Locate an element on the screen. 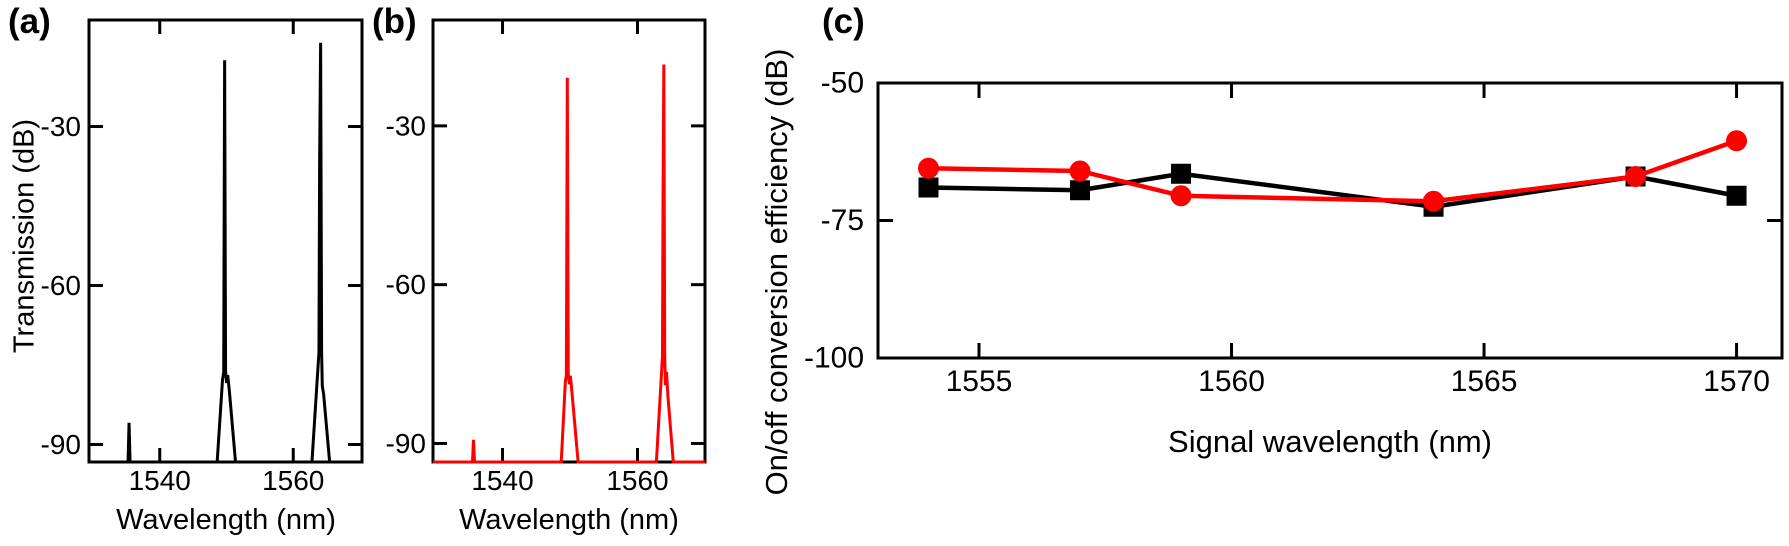 This screenshot has width=1789, height=546. x-tick-label: 1565 is located at coordinates (1484, 381).